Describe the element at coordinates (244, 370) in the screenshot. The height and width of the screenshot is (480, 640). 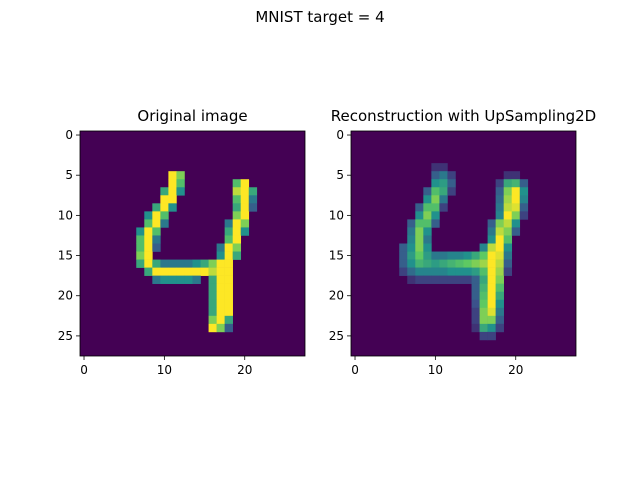
I see `x-tick-label: 20` at that location.